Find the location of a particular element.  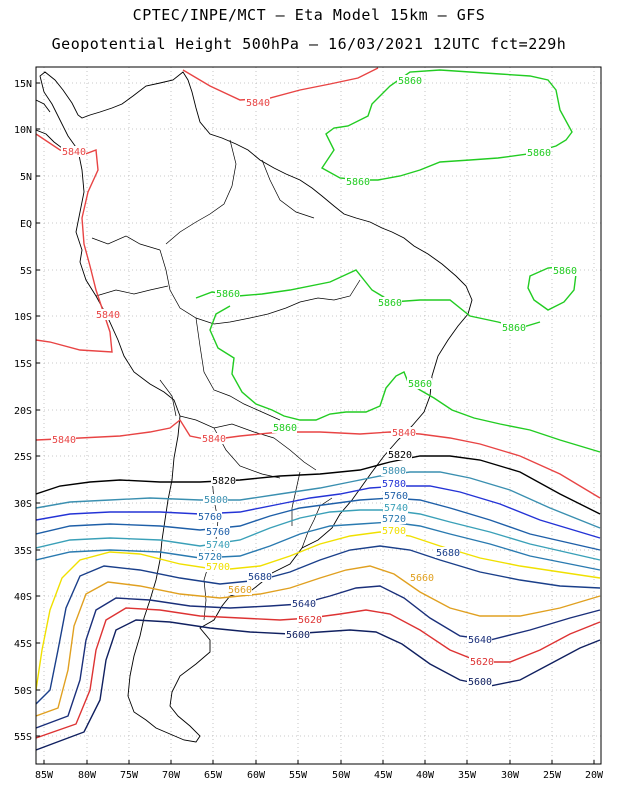

lat-tick-label: 10N is located at coordinates (23, 130).